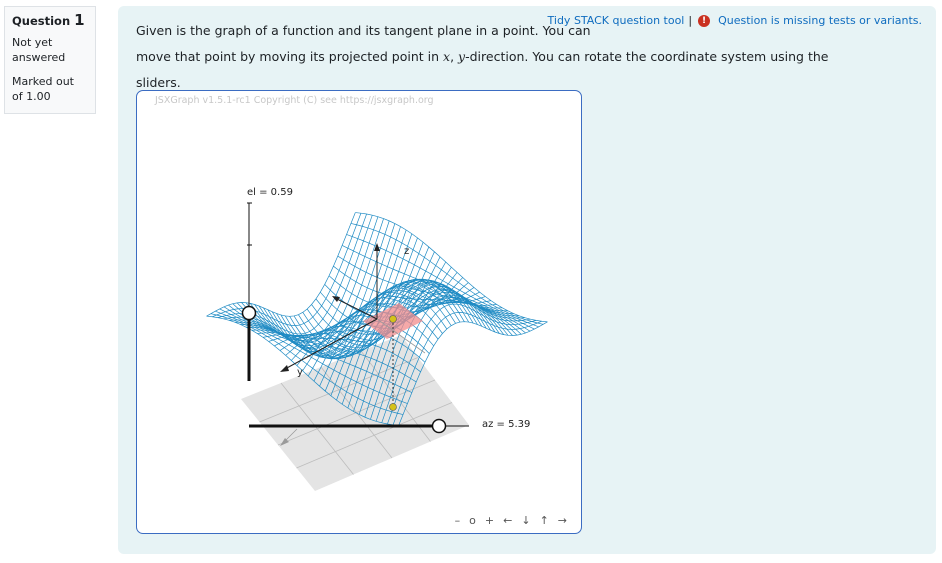 This screenshot has height=563, width=942. I want to click on math-x: x, so click(446, 56).